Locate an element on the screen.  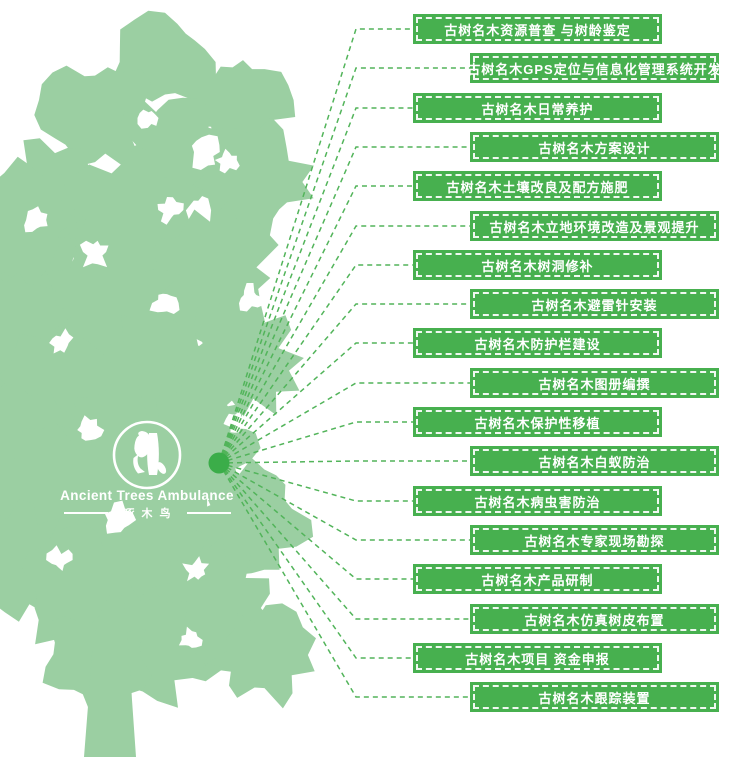
logo: Ancient Trees Ambulance 啄木鸟 is located at coordinates (147, 469).